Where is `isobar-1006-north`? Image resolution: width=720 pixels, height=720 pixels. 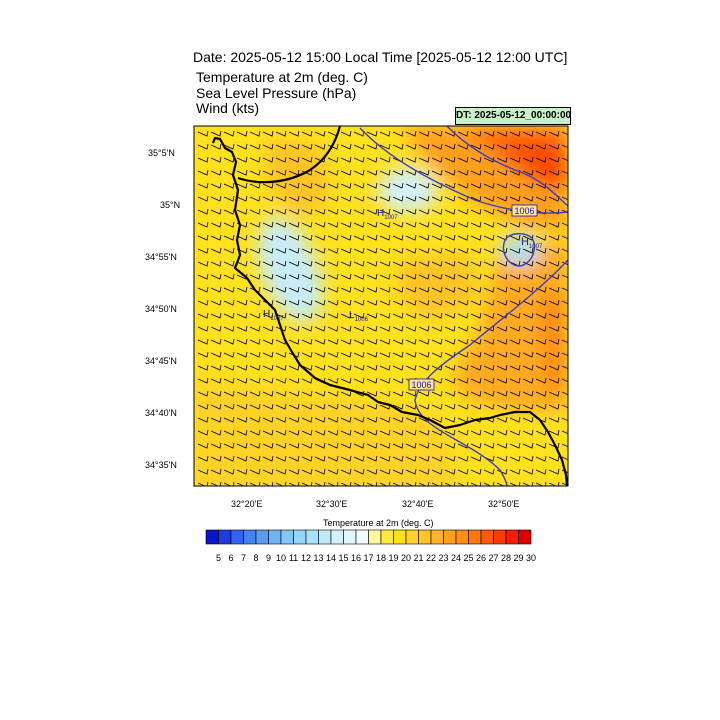
isobar-1006-north is located at coordinates (463, 170).